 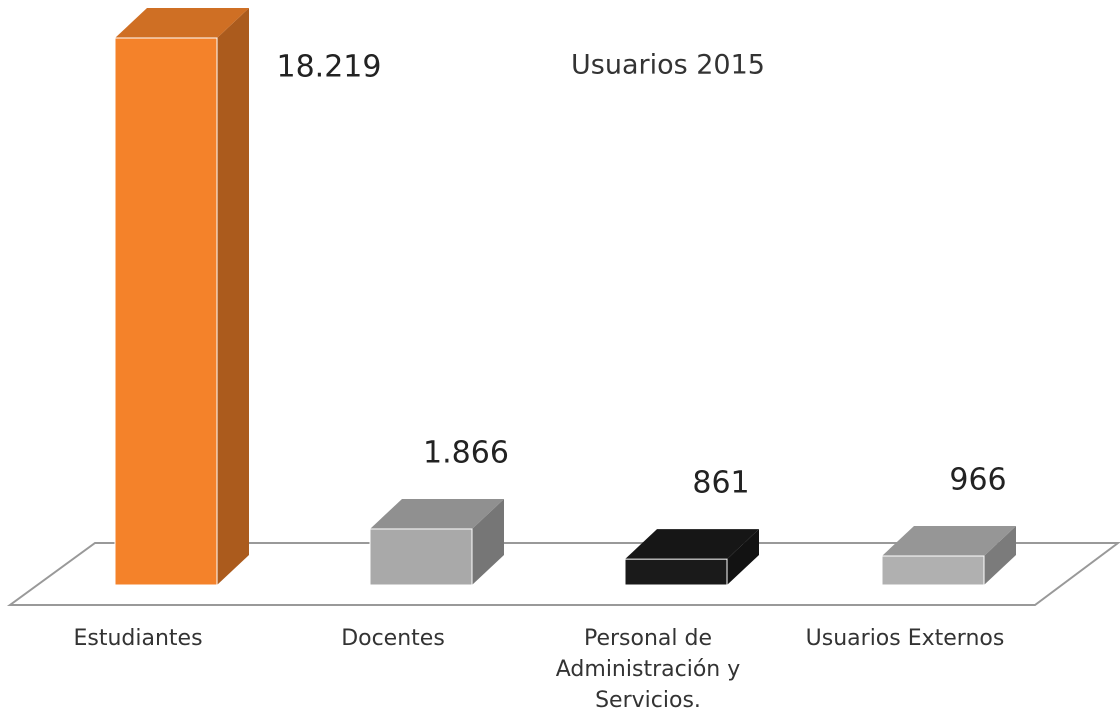 What do you see at coordinates (648, 669) in the screenshot?
I see `x-tick-label: Personal de Administración y Servicios.` at bounding box center [648, 669].